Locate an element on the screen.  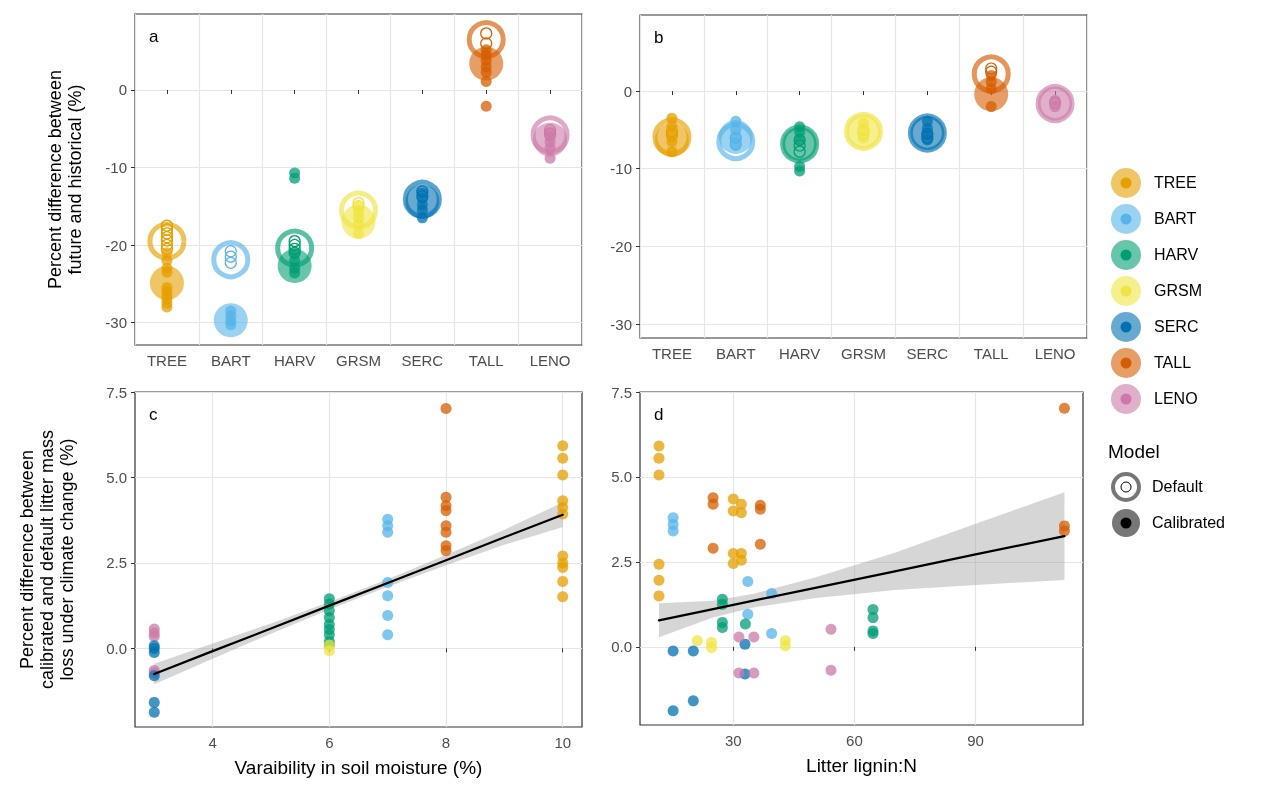
category-label: LENO is located at coordinates (1176, 398).